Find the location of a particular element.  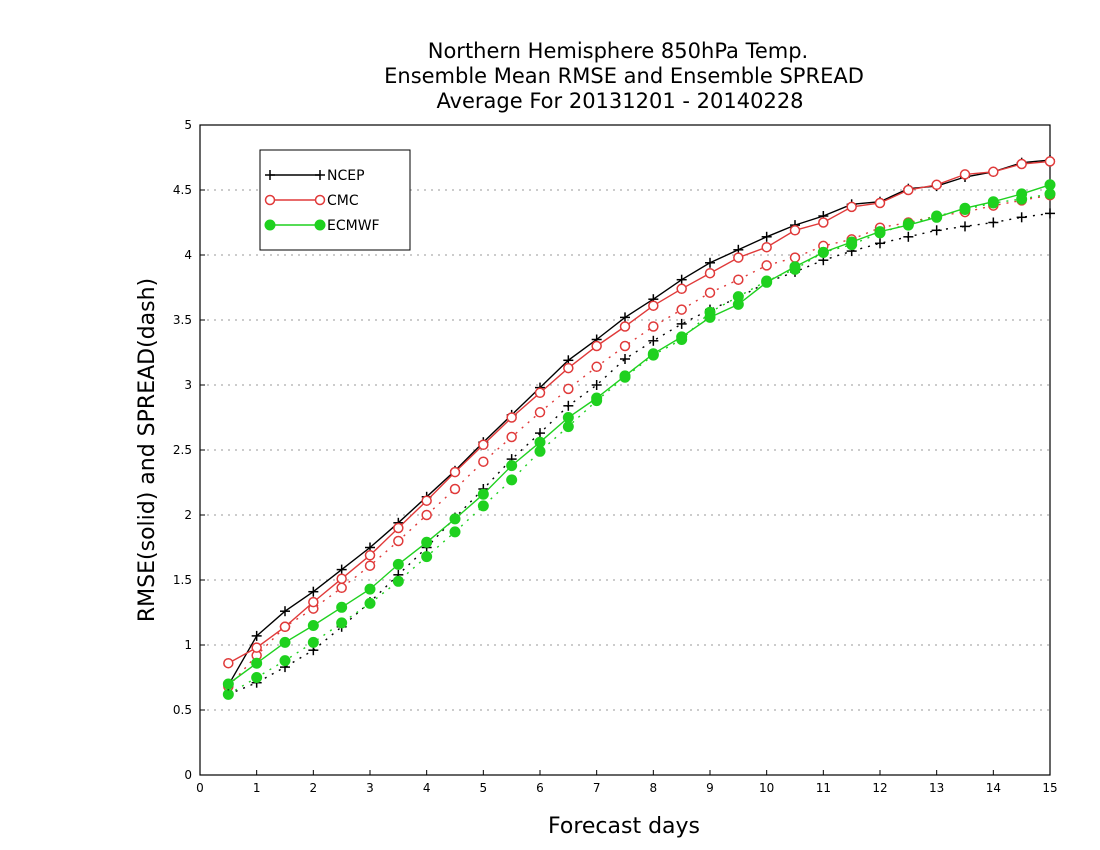

x-tick-label: 3 is located at coordinates (370, 788).